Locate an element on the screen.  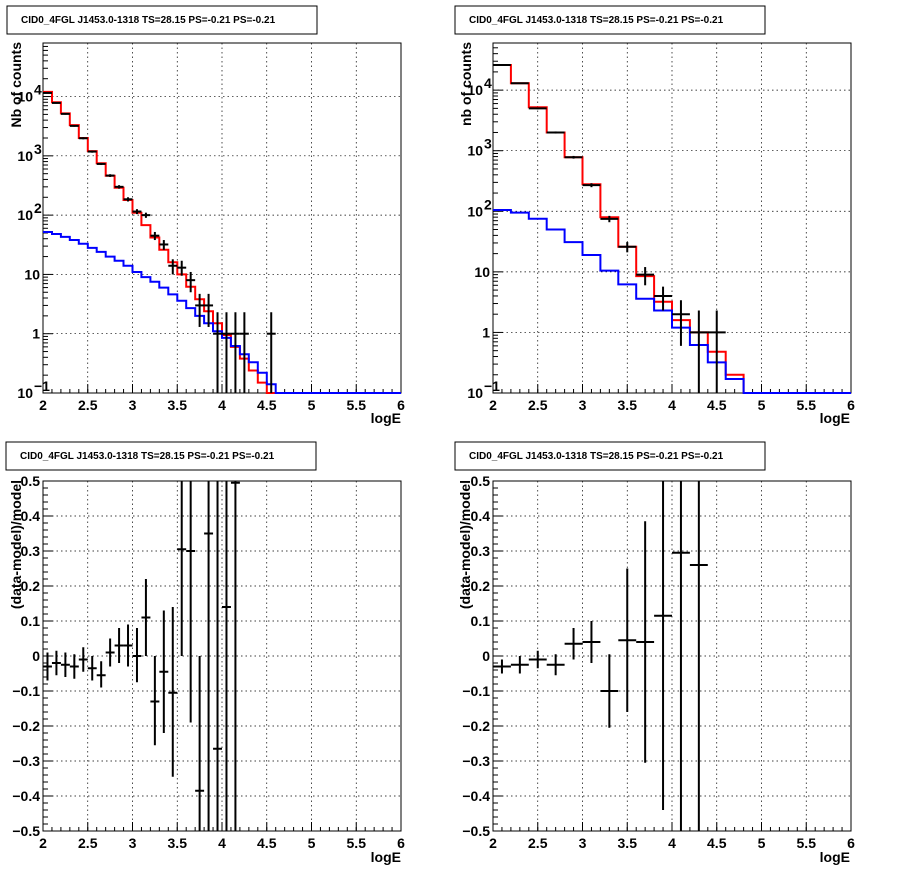
y-tick-label: −0.3 is located at coordinates (476, 761).